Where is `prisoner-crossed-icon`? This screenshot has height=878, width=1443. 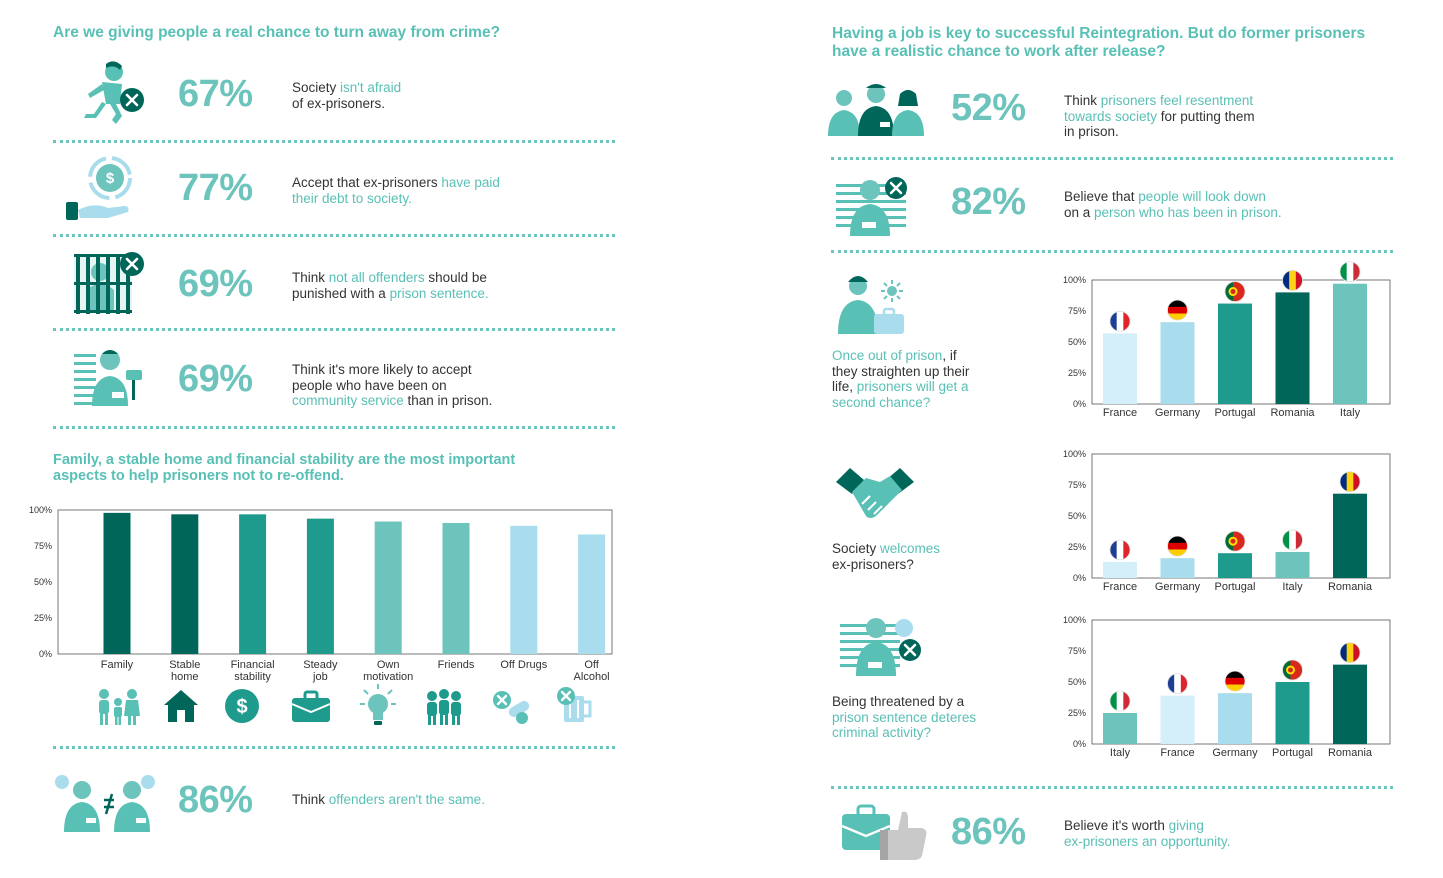 prisoner-crossed-icon is located at coordinates (874, 206).